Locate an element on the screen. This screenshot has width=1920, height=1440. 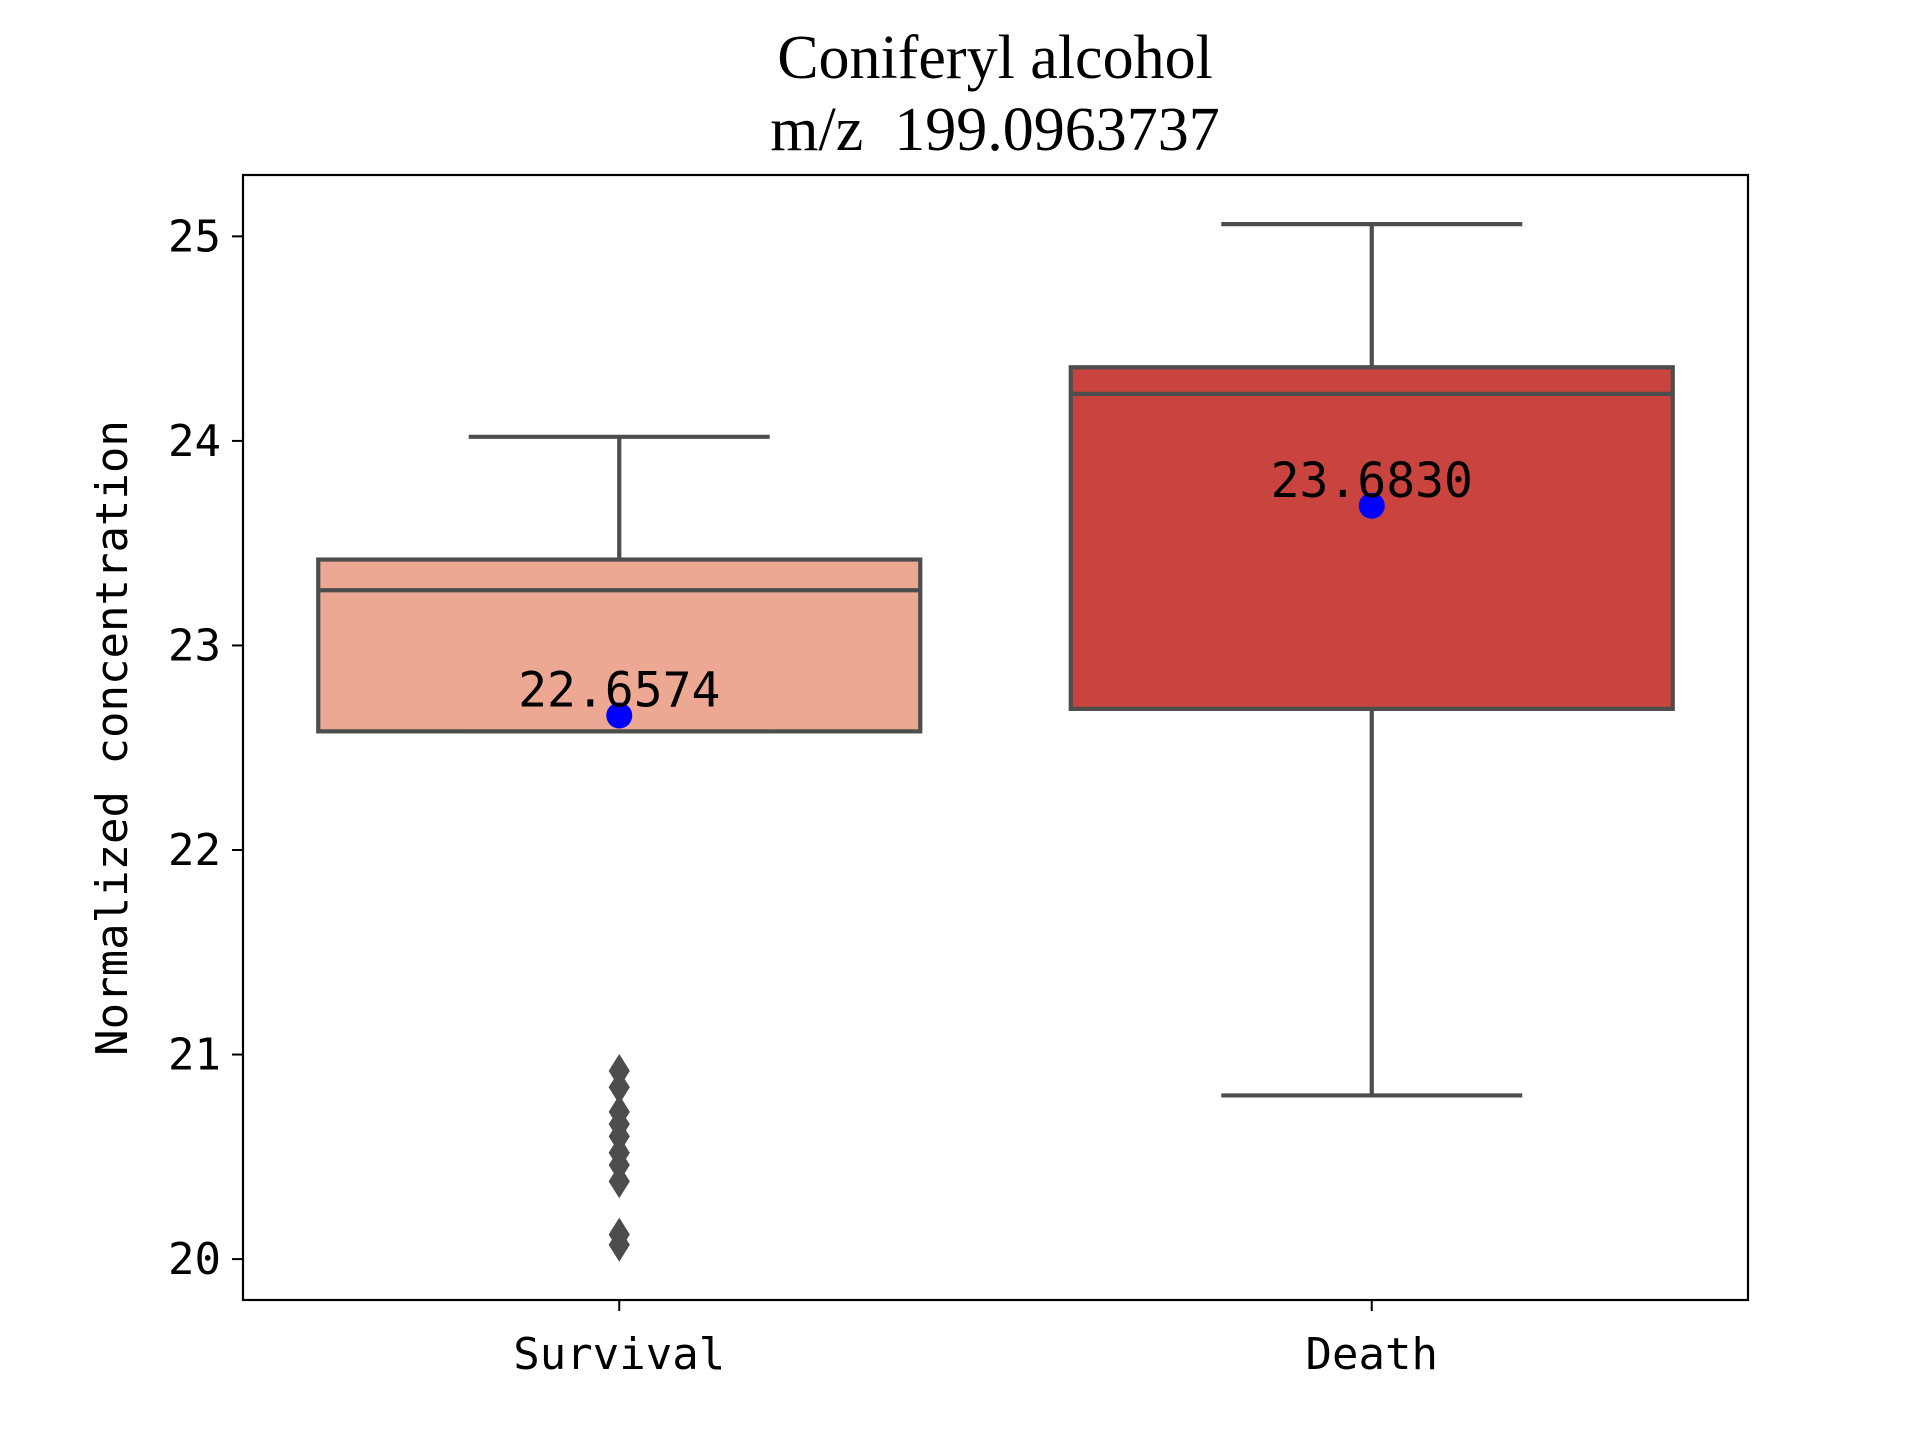
mean-value-label: 22.6574 is located at coordinates (619, 691).